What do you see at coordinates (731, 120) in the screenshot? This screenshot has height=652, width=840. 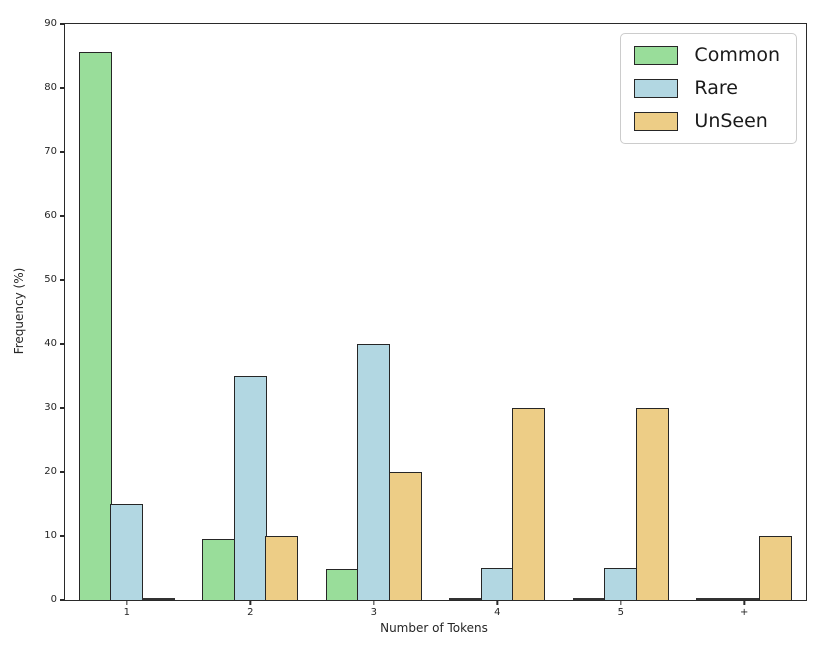 I see `legend-label-unseen: UnSeen` at bounding box center [731, 120].